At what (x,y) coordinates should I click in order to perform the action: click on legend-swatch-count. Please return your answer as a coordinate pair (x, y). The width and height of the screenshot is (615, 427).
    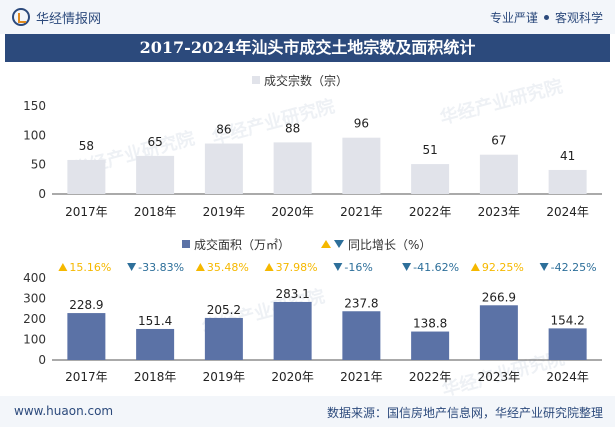
    Looking at the image, I should click on (256, 80).